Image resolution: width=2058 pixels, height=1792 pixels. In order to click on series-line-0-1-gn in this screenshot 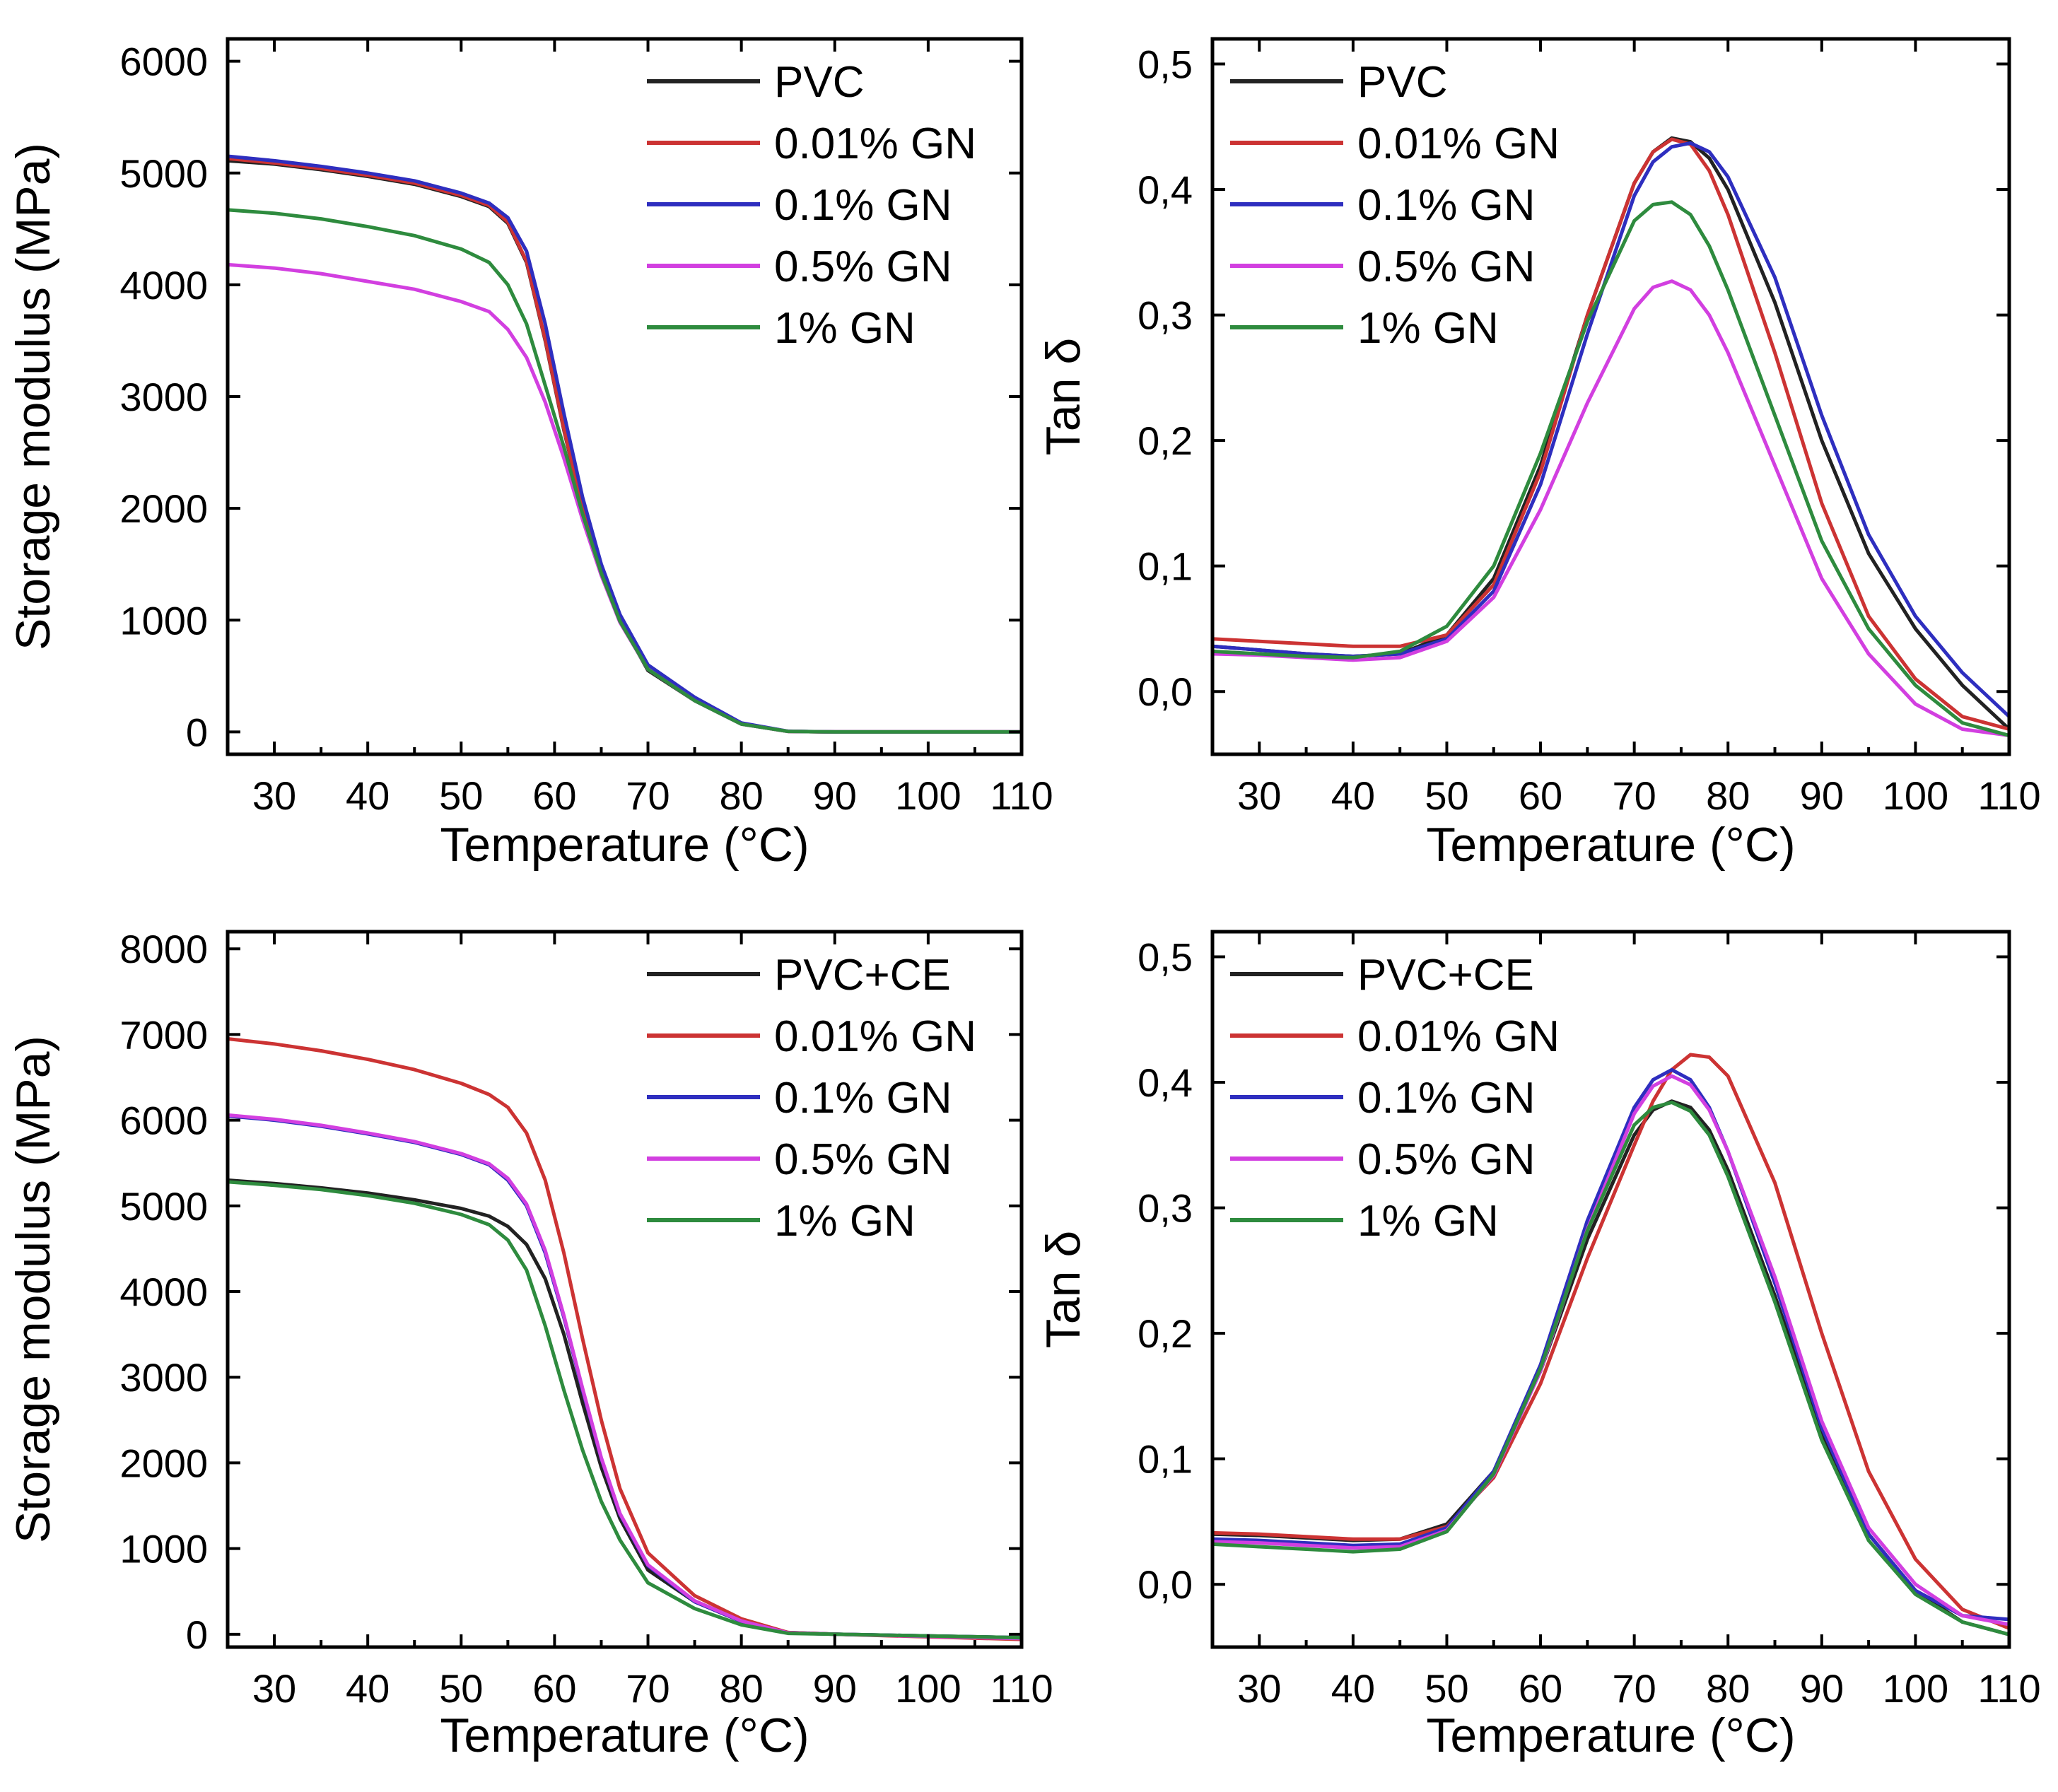, I will do `click(1610, 1345)`.